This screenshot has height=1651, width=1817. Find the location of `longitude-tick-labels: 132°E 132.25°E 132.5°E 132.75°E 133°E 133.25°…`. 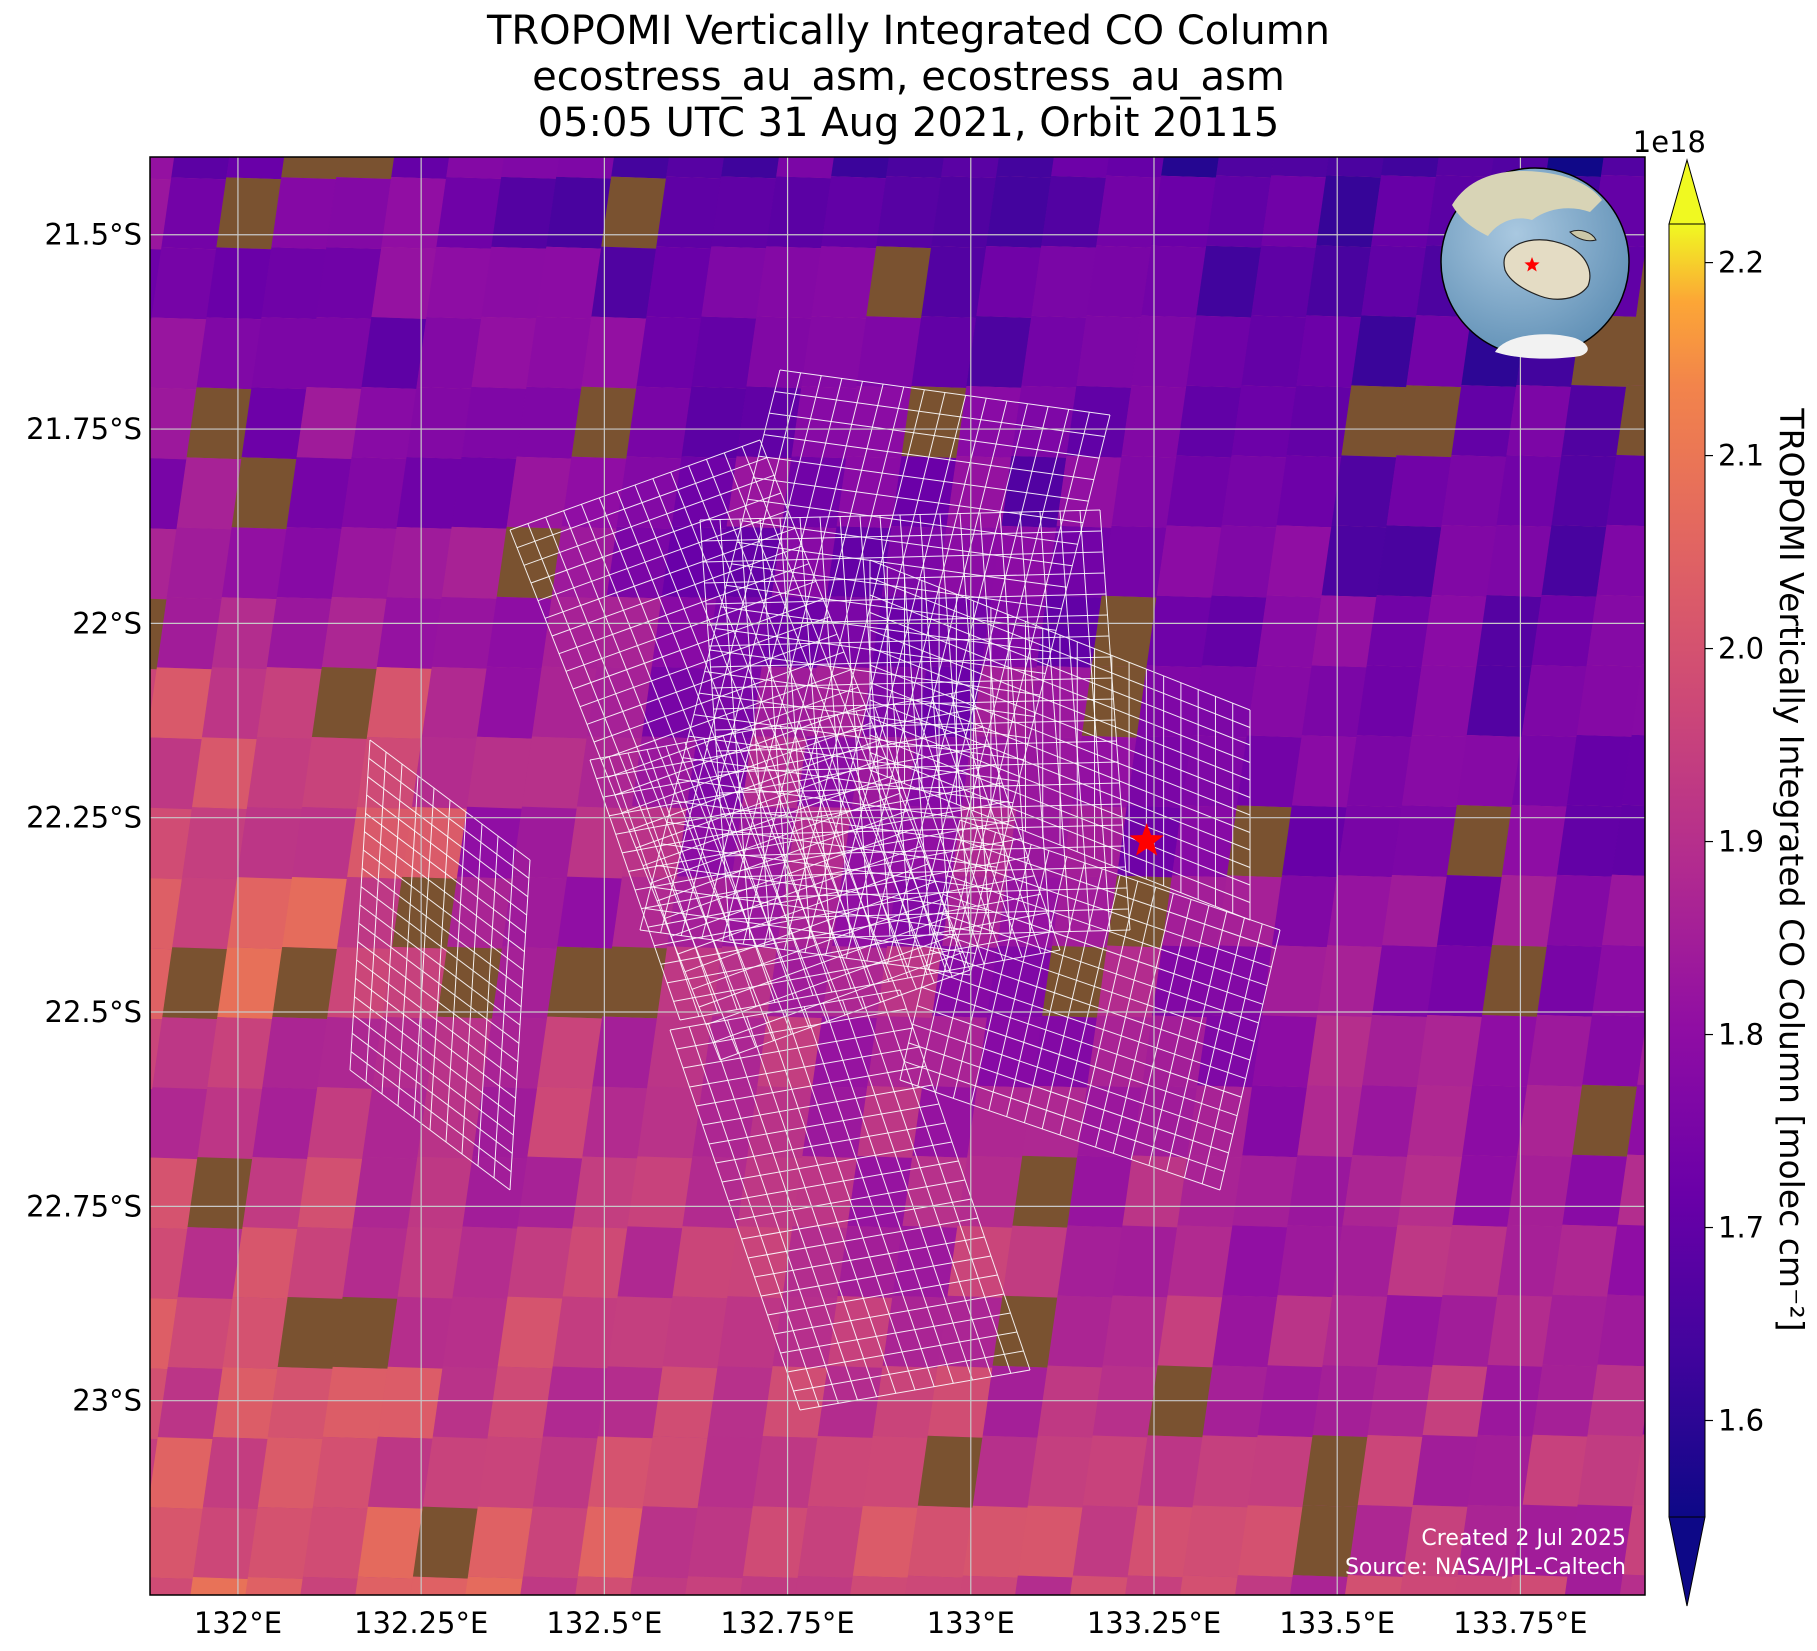

longitude-tick-labels: 132°E 132.25°E 132.5°E 132.75°E 133°E 133.25°… is located at coordinates (891, 1623).